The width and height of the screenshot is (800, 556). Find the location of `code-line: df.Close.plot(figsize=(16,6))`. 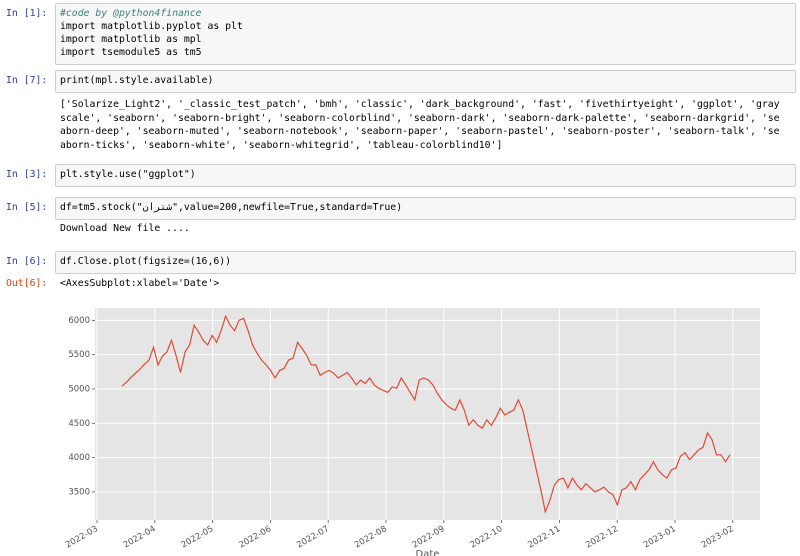

code-line: df.Close.plot(figsize=(16,6)) is located at coordinates (146, 261).